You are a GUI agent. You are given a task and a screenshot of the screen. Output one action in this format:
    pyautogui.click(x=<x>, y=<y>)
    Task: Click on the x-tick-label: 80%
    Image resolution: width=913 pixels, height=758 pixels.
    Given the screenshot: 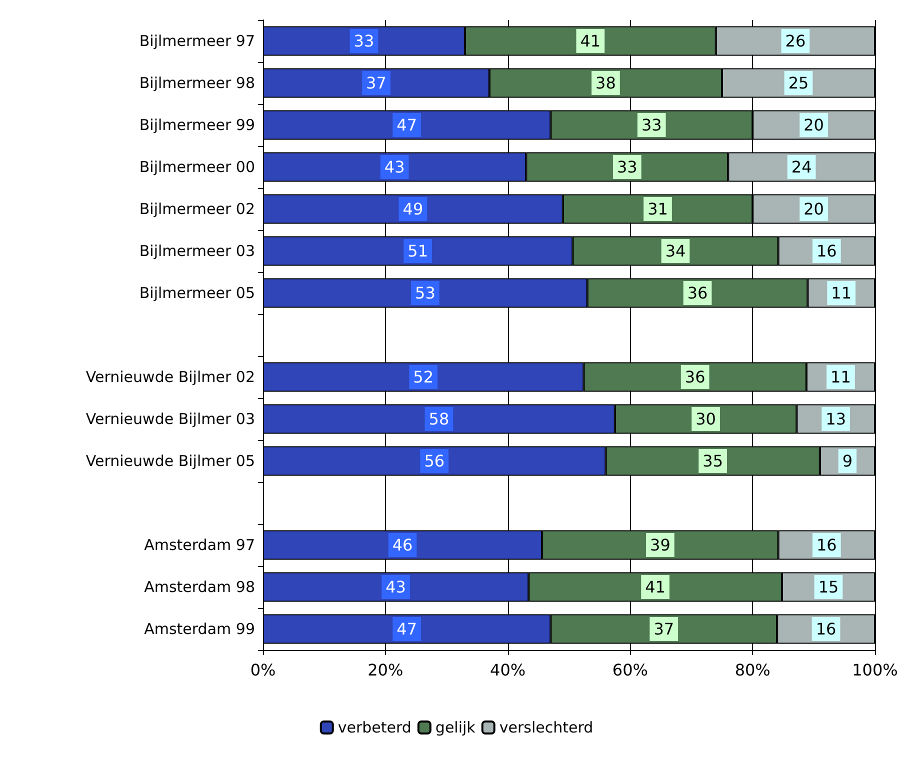 What is the action you would take?
    pyautogui.click(x=752, y=670)
    